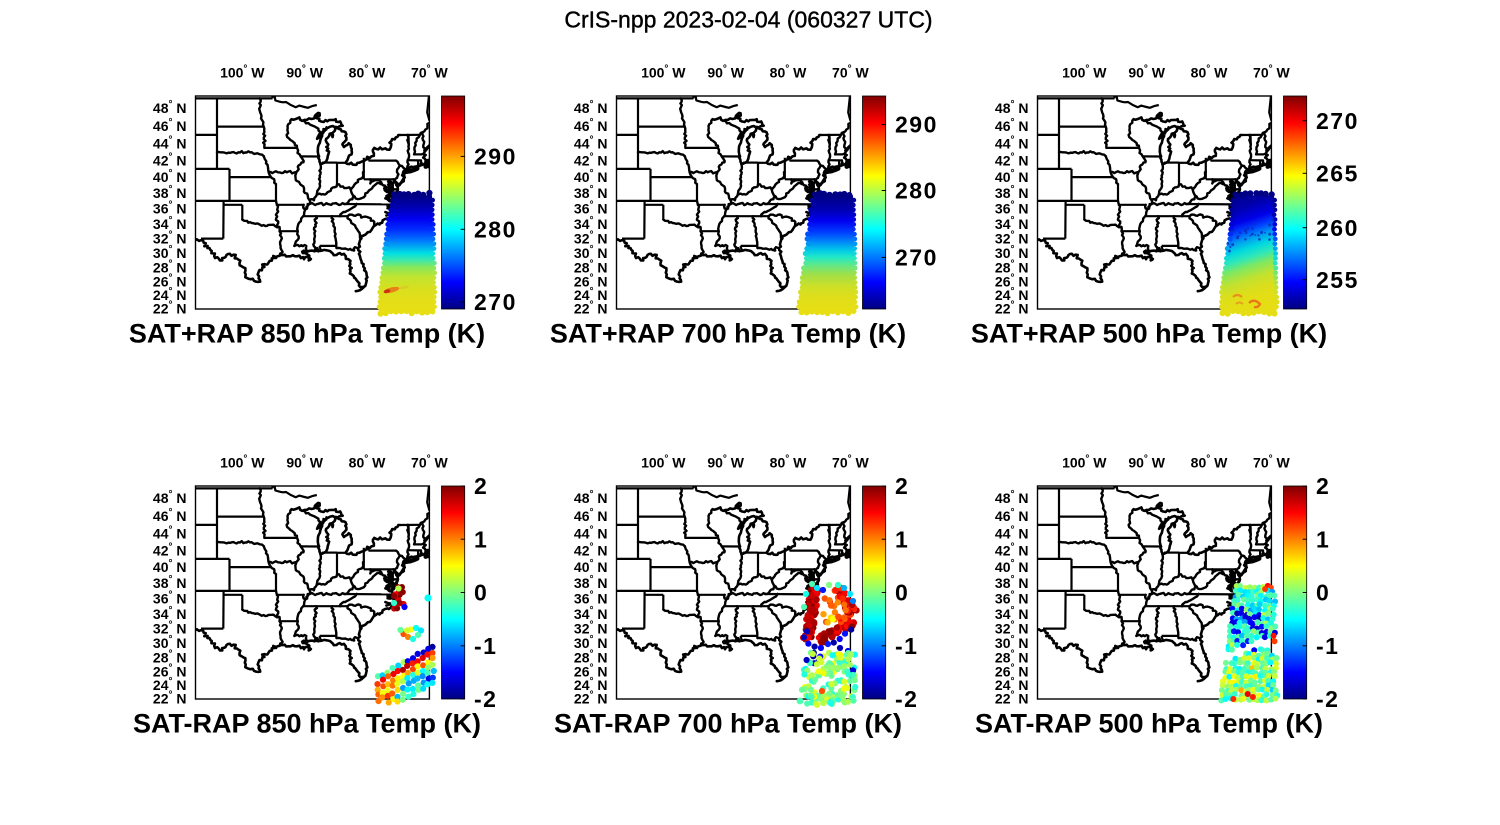  What do you see at coordinates (307, 724) in the screenshot?
I see `svg-text: SAT-RAP 850 hPa Temp (K)` at bounding box center [307, 724].